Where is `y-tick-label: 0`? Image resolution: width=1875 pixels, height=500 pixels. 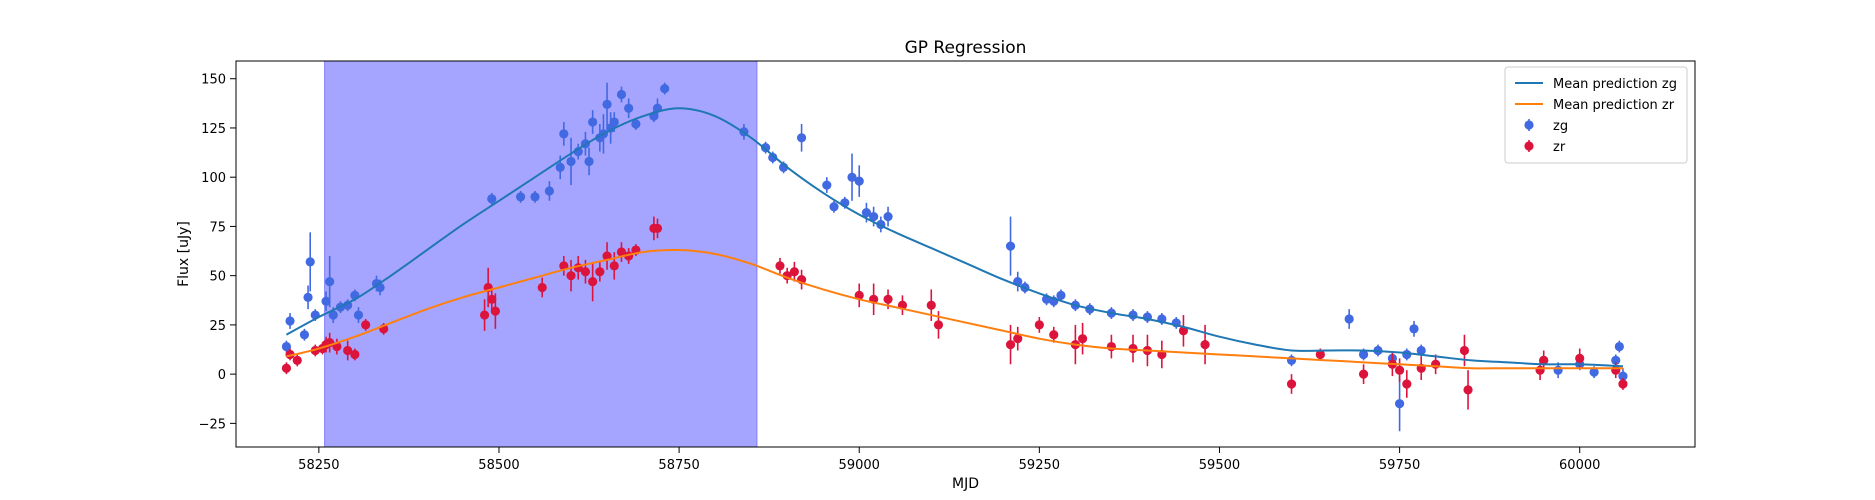
y-tick-label: 0 is located at coordinates (222, 375).